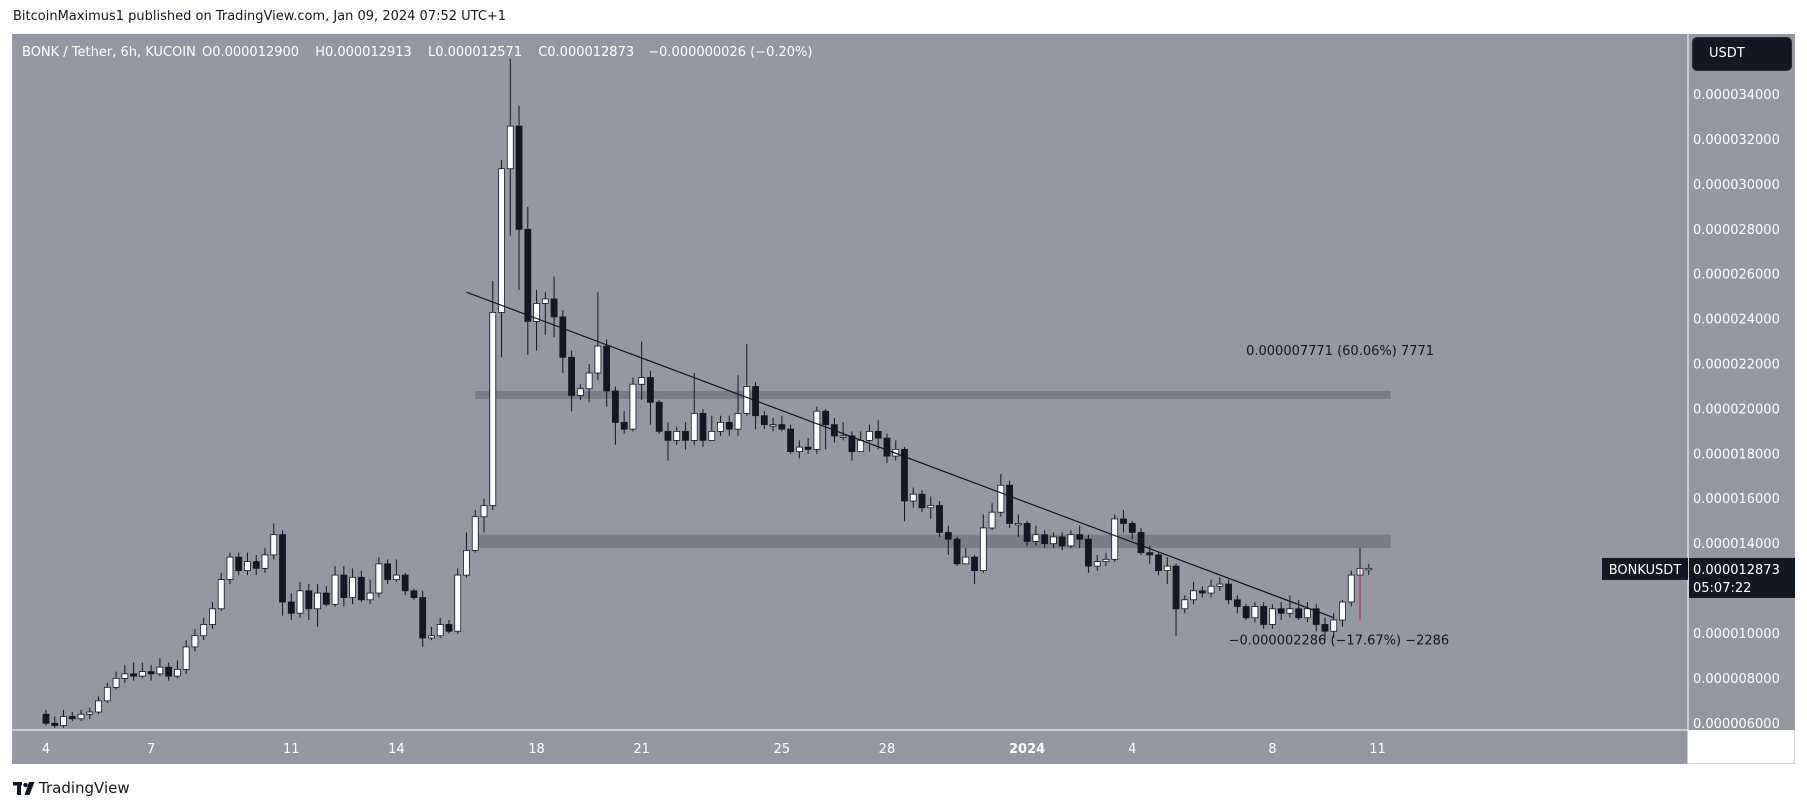  Describe the element at coordinates (1736, 679) in the screenshot. I see `price-tick-label: 0.000008000` at that location.